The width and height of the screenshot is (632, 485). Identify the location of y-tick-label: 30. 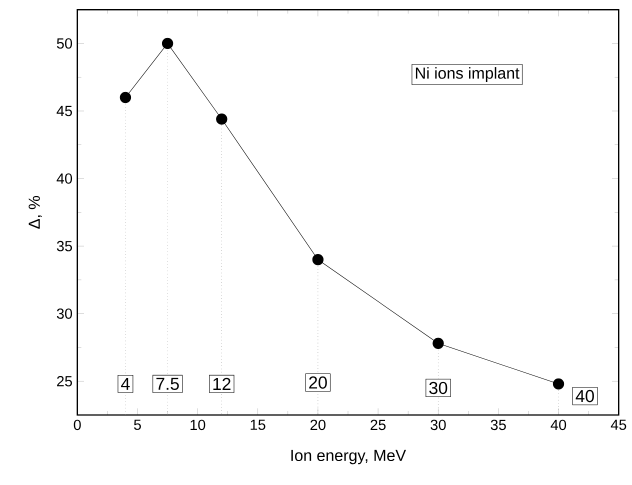
(64, 313).